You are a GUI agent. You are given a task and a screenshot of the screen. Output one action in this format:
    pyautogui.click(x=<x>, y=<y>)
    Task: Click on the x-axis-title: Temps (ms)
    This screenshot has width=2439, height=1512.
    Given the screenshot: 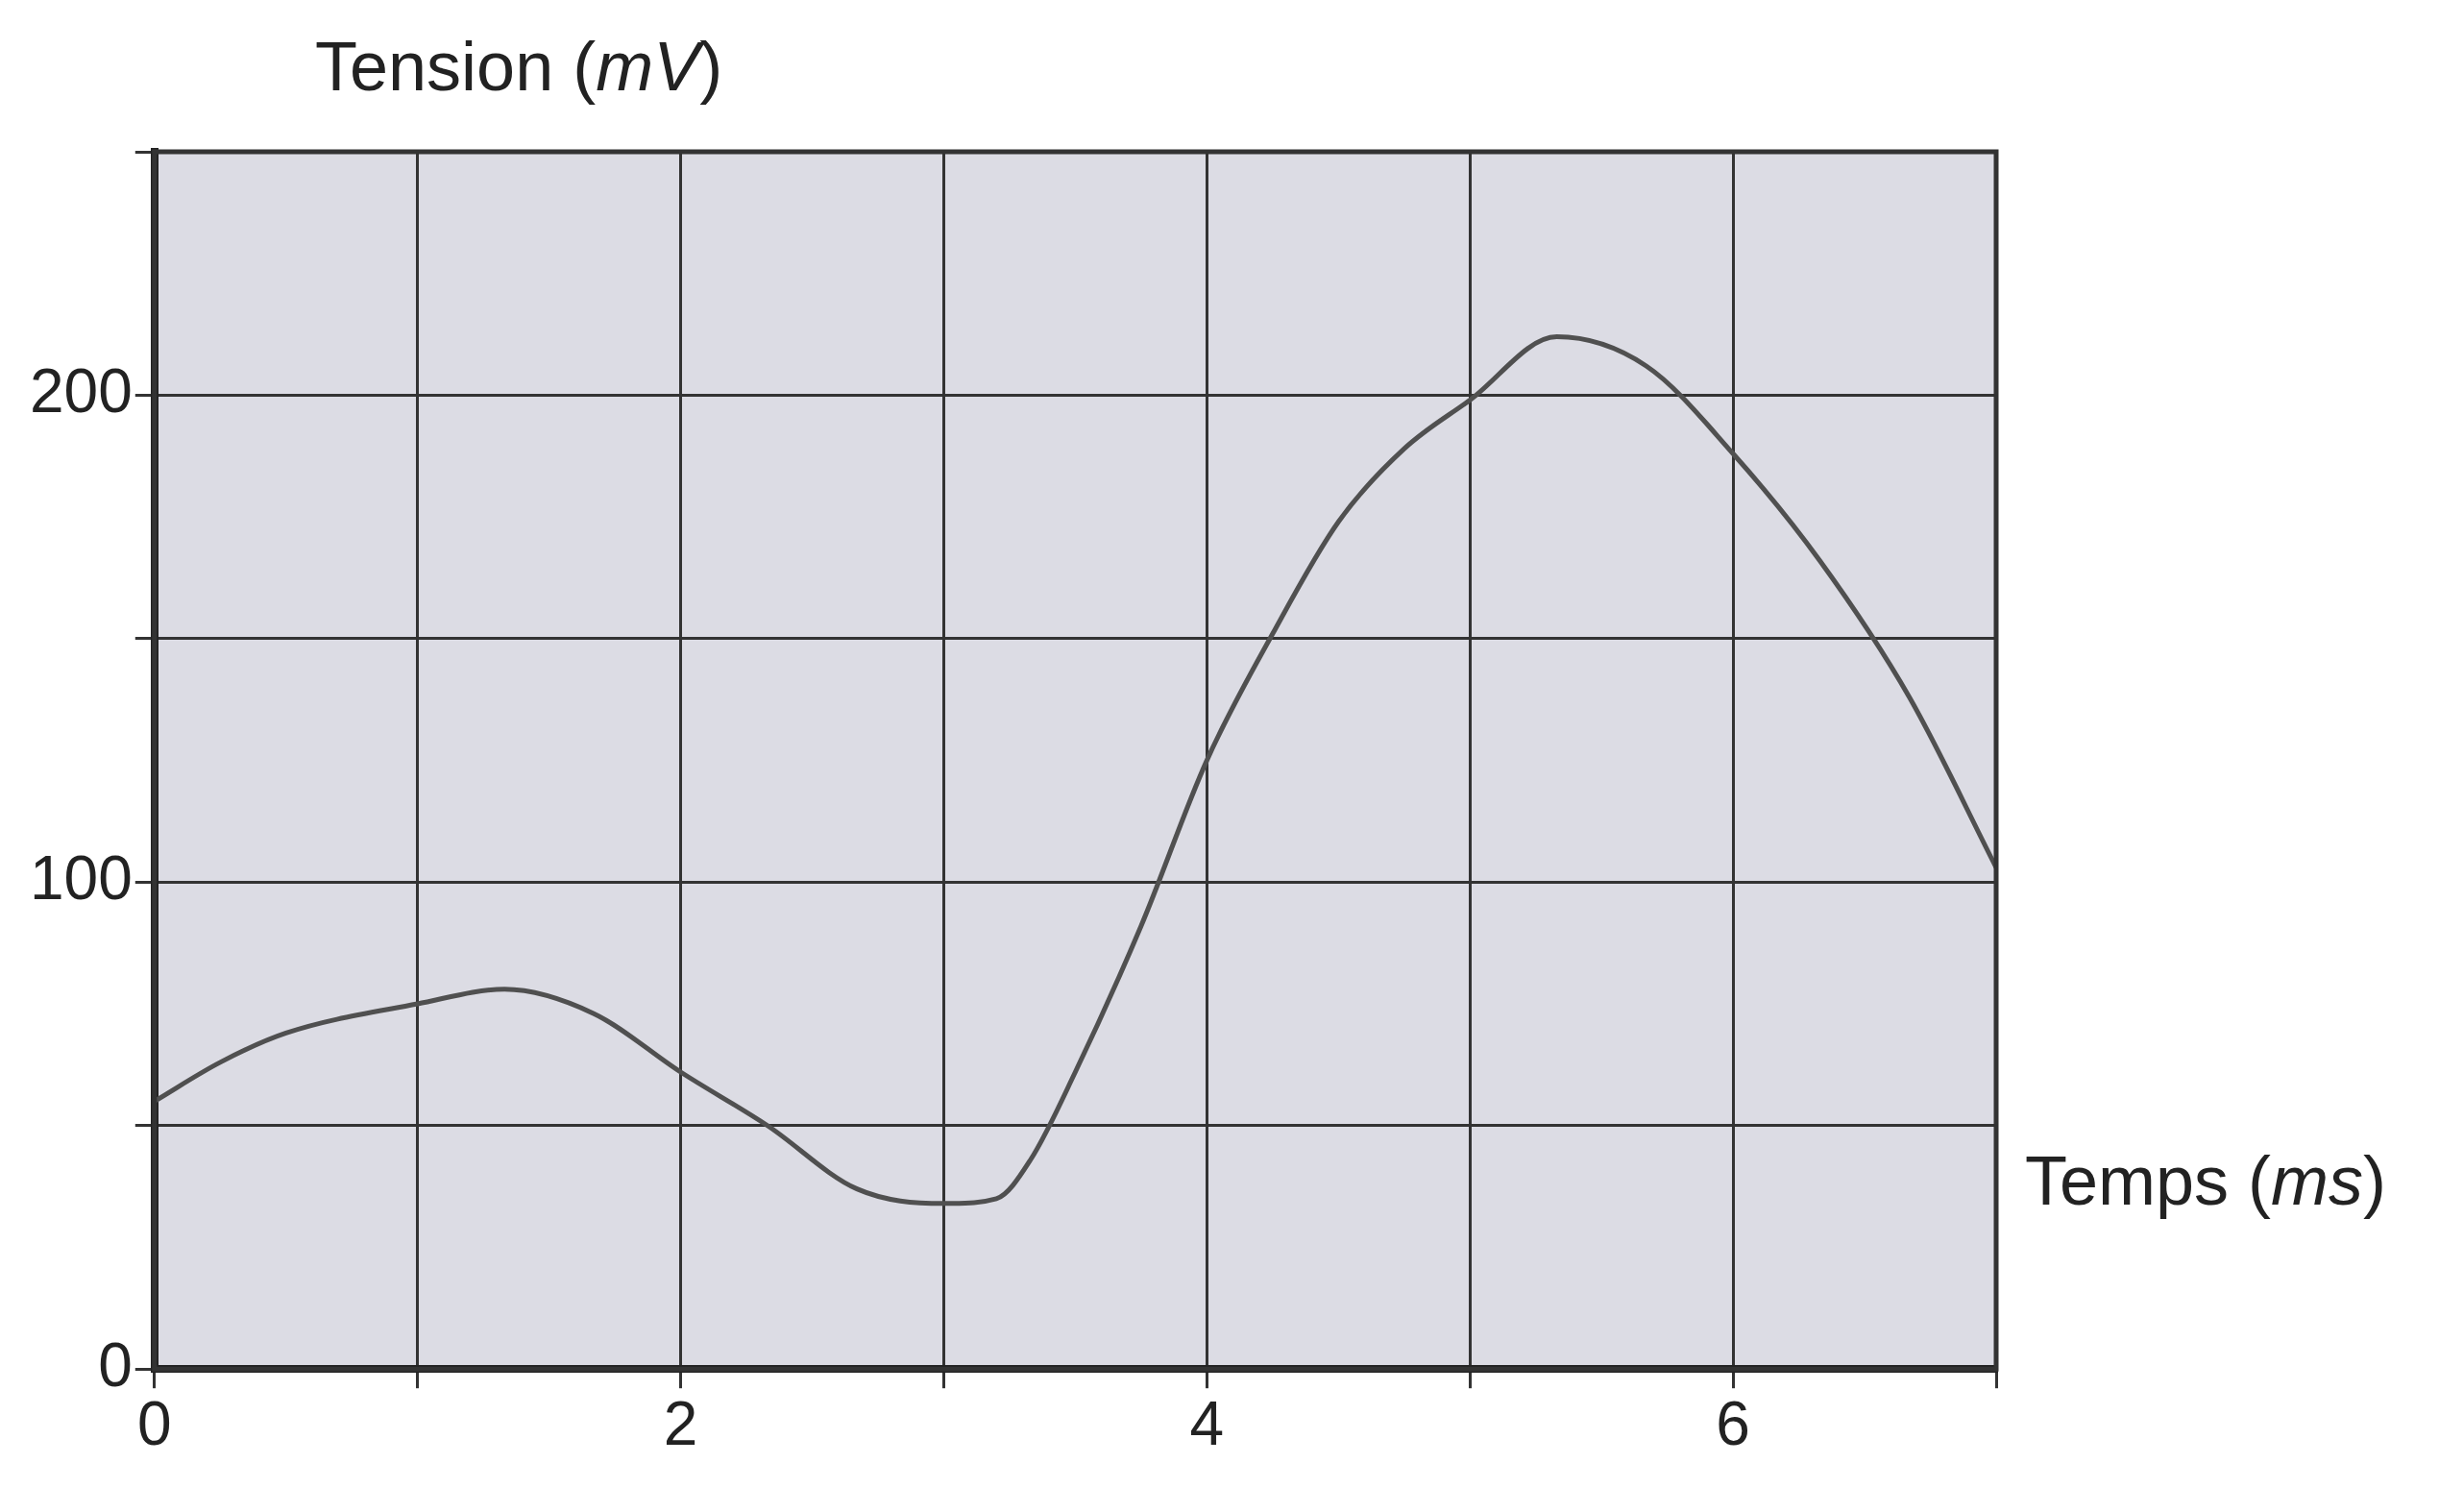 What is the action you would take?
    pyautogui.click(x=2206, y=1180)
    